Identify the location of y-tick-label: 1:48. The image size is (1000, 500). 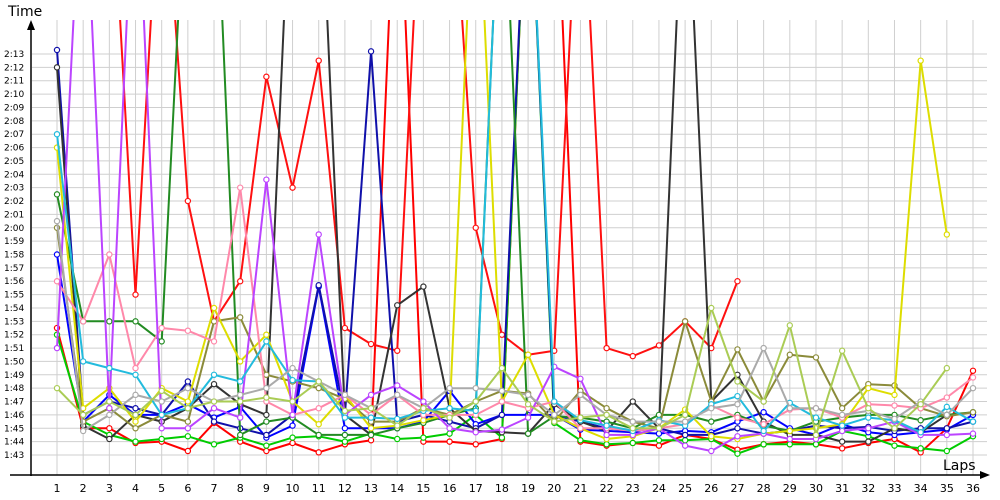
(14, 389).